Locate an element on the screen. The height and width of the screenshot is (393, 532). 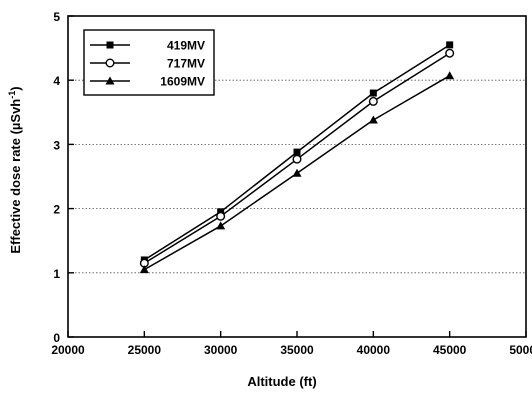
y-axis-title-main: Effective dose rate (µSvh is located at coordinates (15, 176).